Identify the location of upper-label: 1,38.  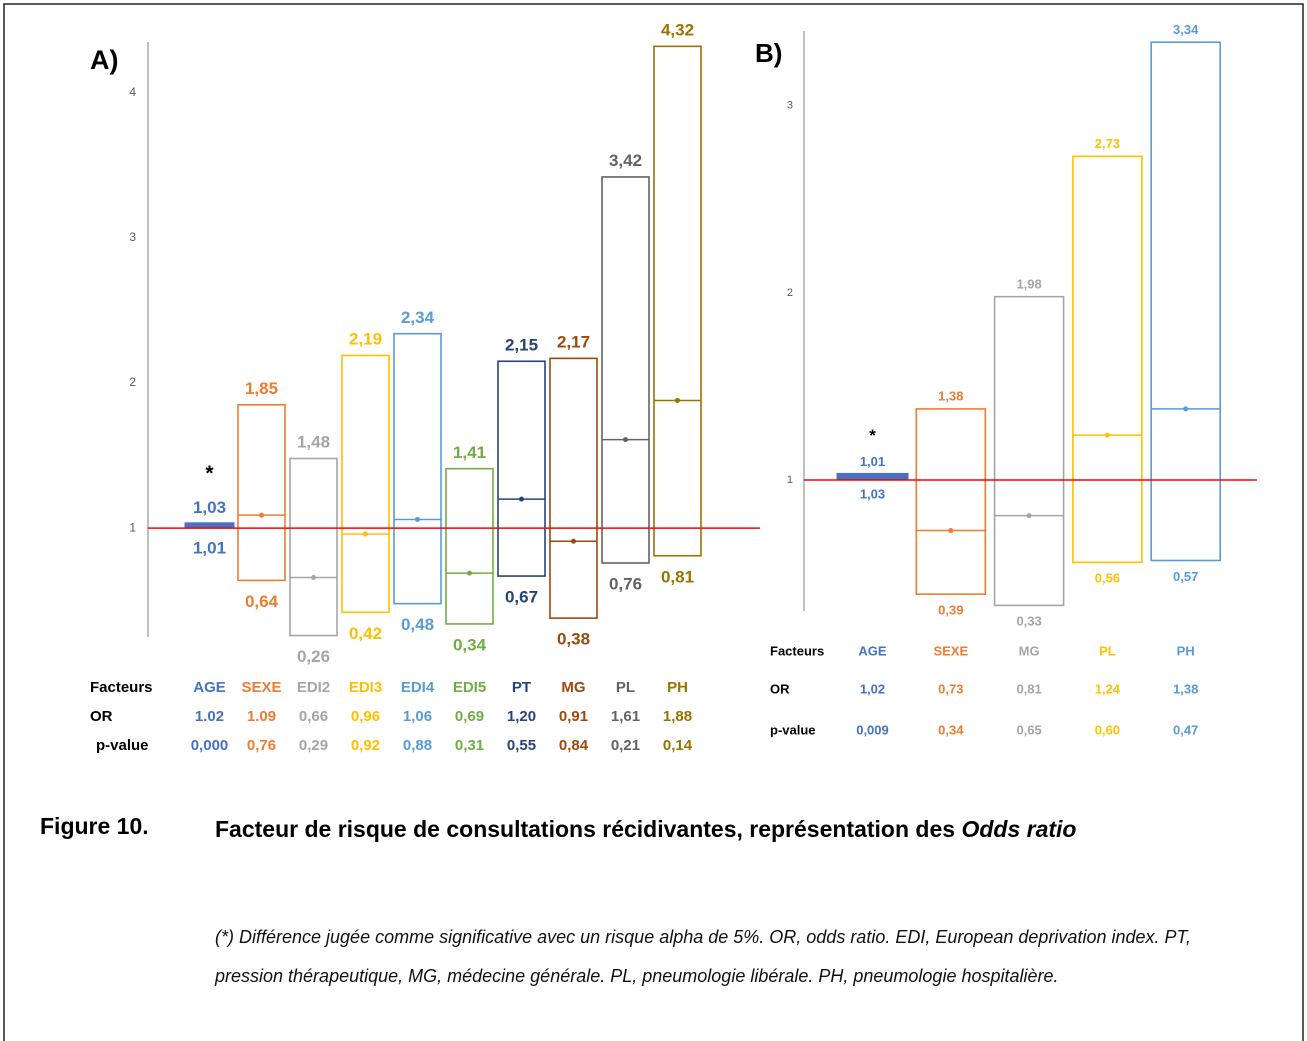
(950, 396).